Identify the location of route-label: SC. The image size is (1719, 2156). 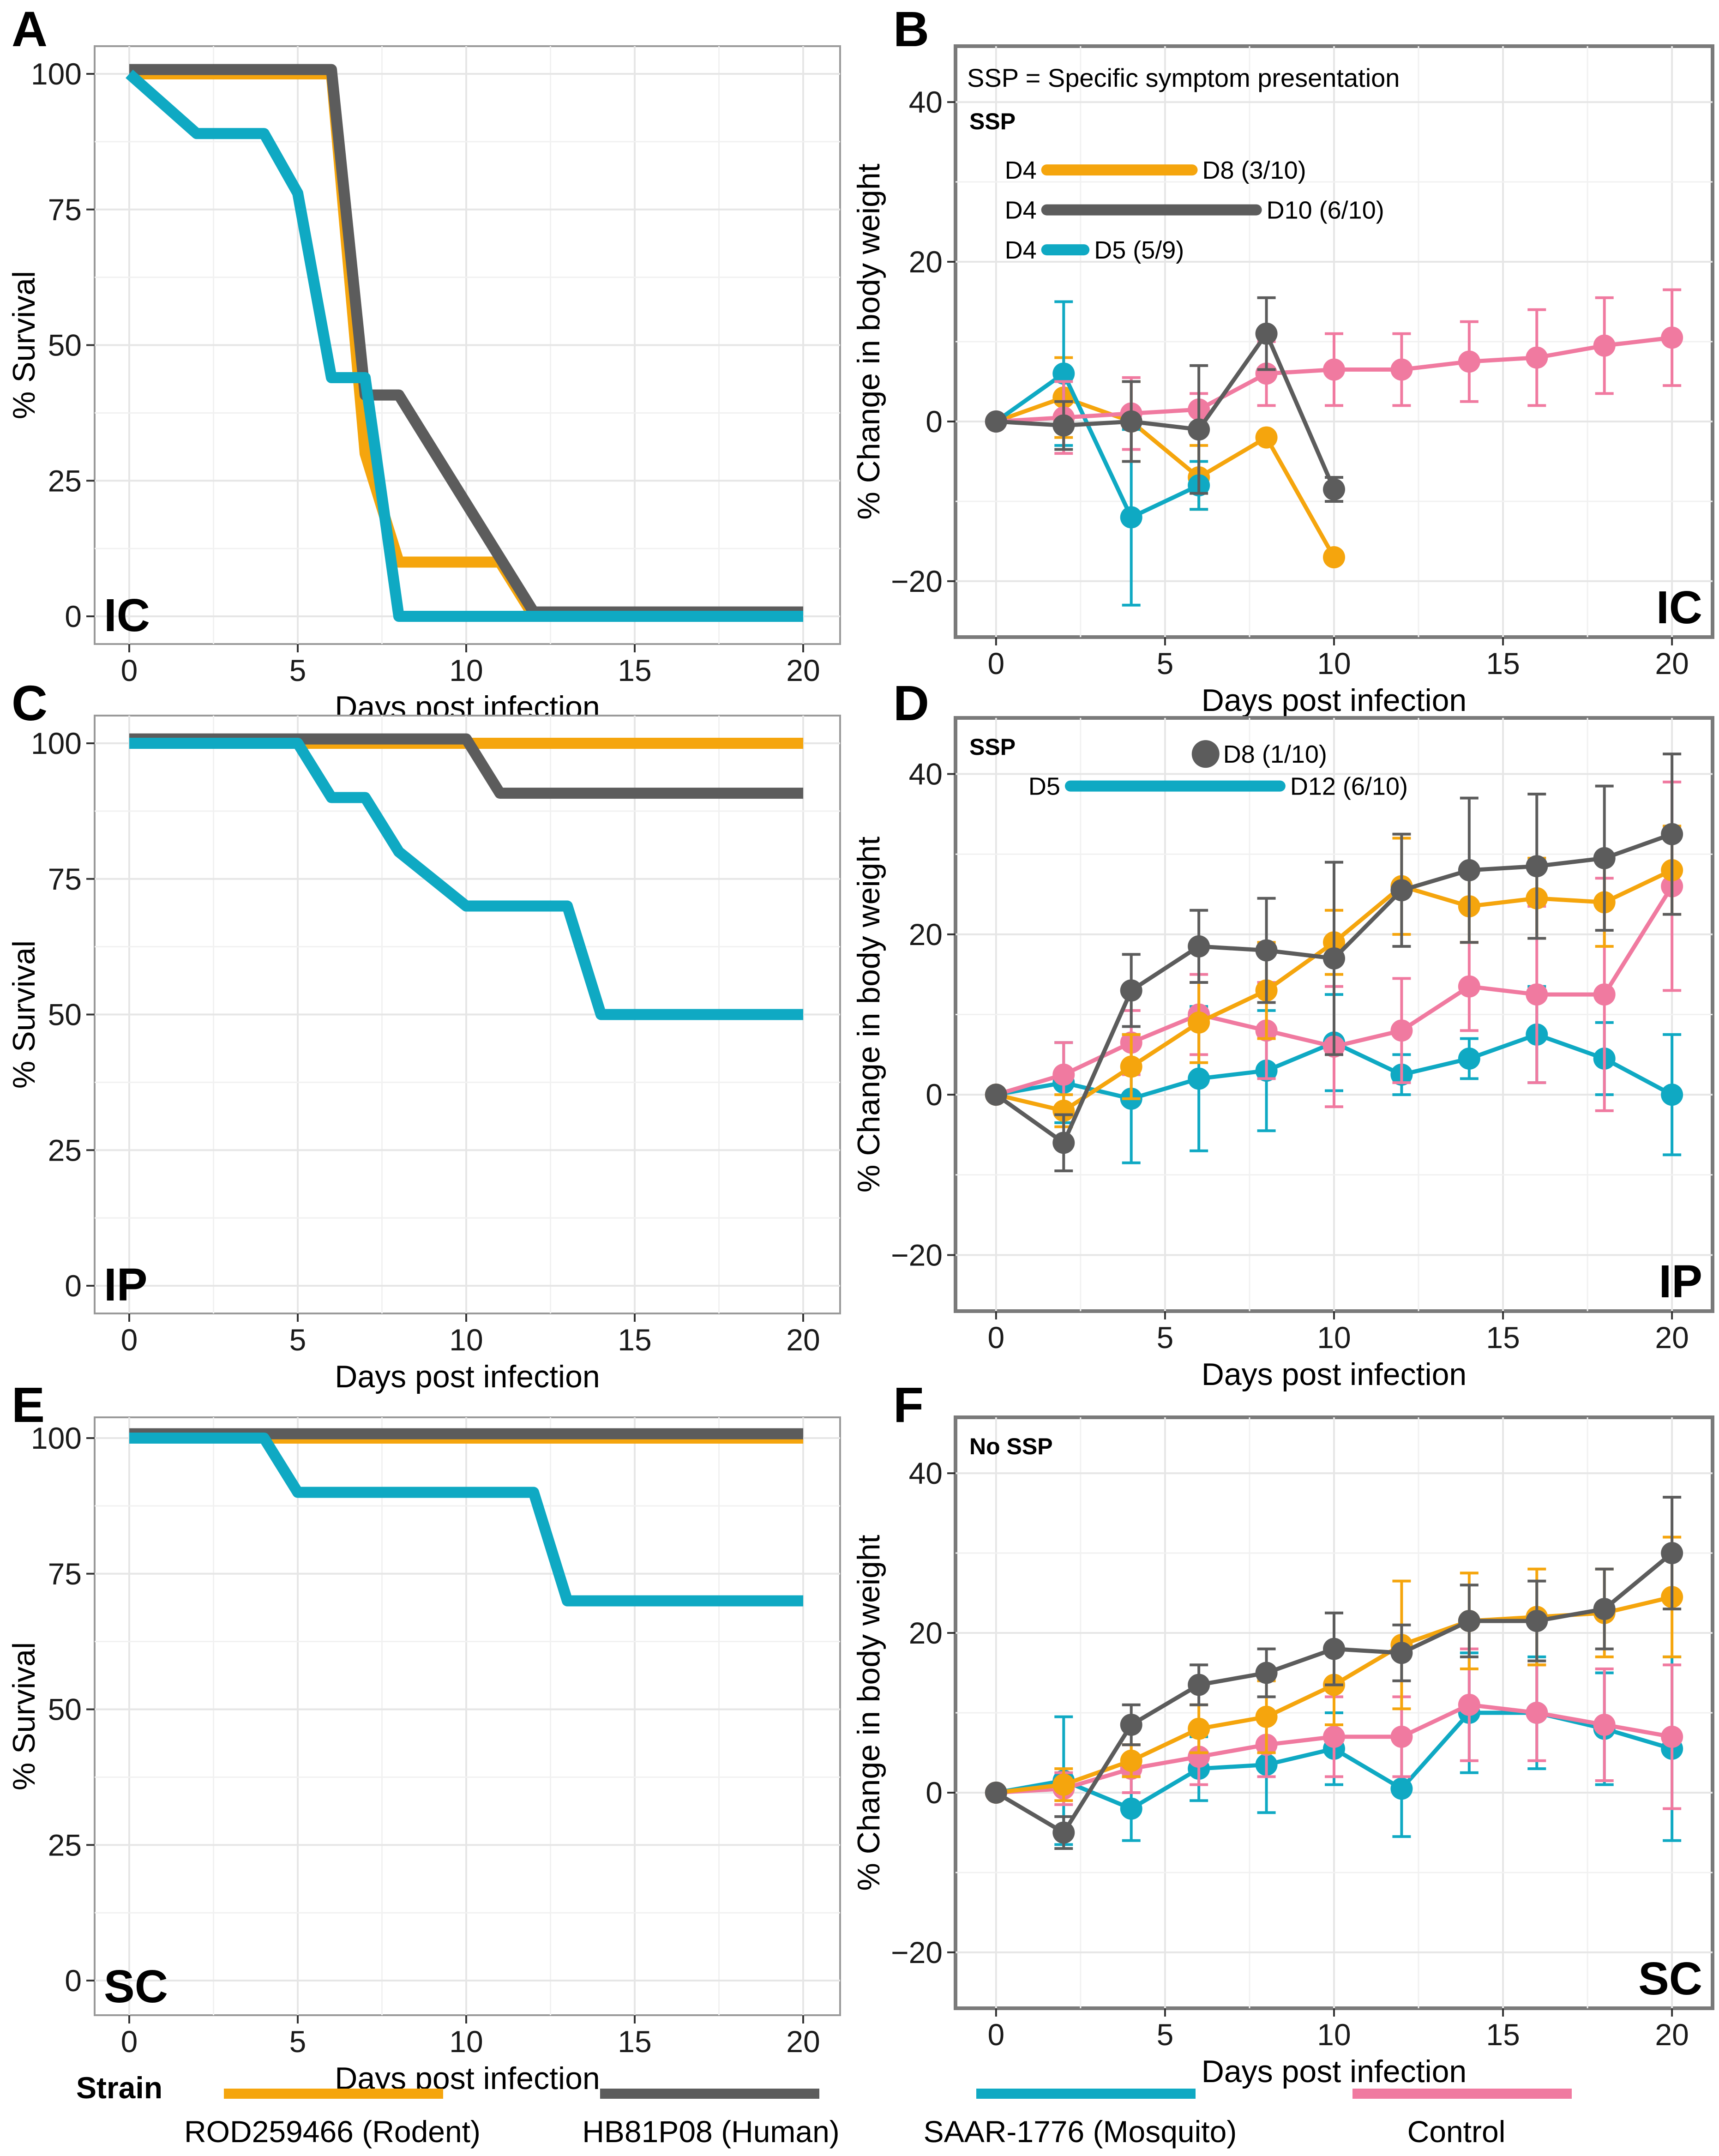
(1670, 1979).